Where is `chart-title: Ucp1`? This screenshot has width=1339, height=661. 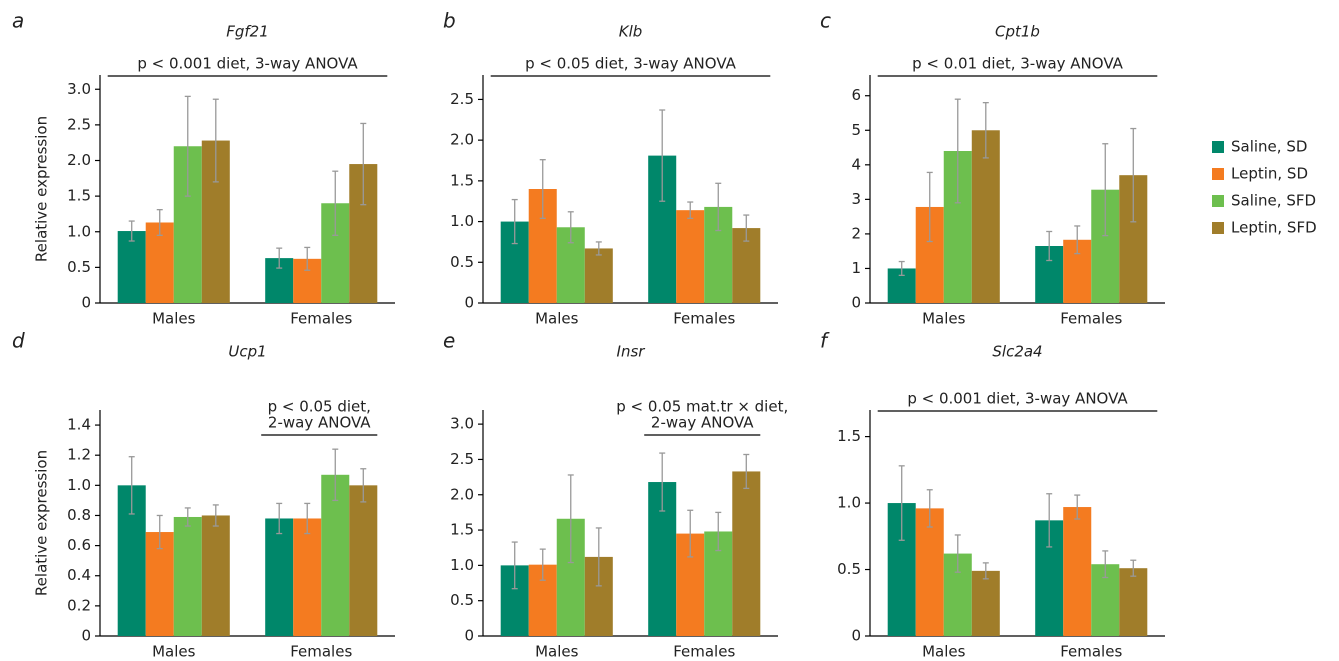
chart-title: Ucp1 is located at coordinates (247, 352).